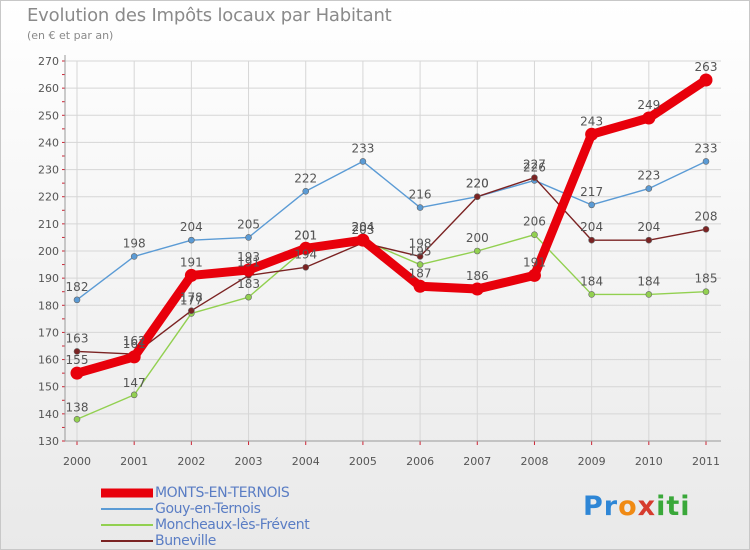 The height and width of the screenshot is (550, 750). I want to click on x-tick-label: 2009, so click(592, 461).